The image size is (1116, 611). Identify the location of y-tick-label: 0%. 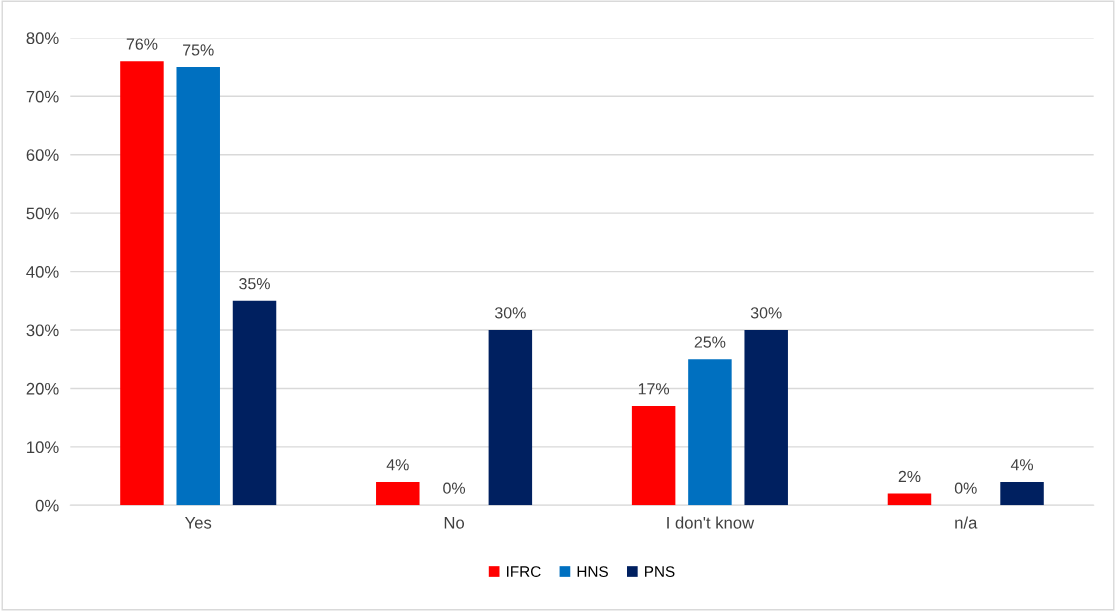
(47, 505).